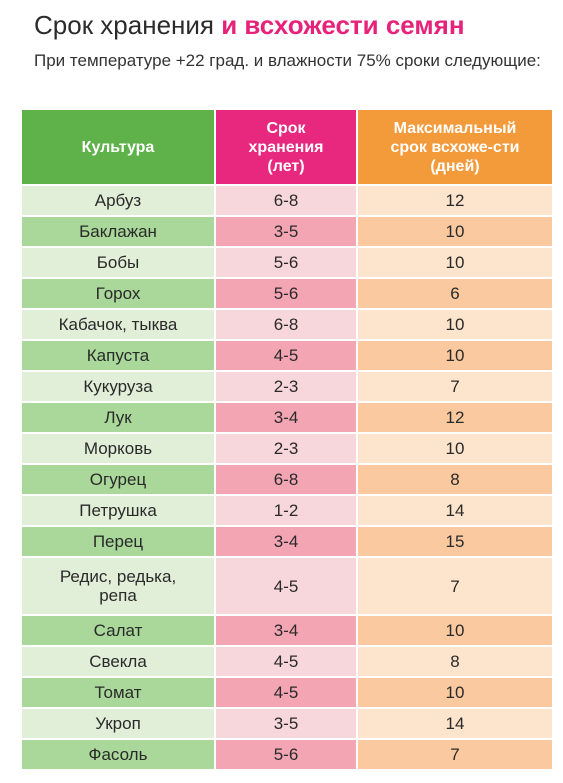  I want to click on crop-cell: Лук, so click(118, 417).